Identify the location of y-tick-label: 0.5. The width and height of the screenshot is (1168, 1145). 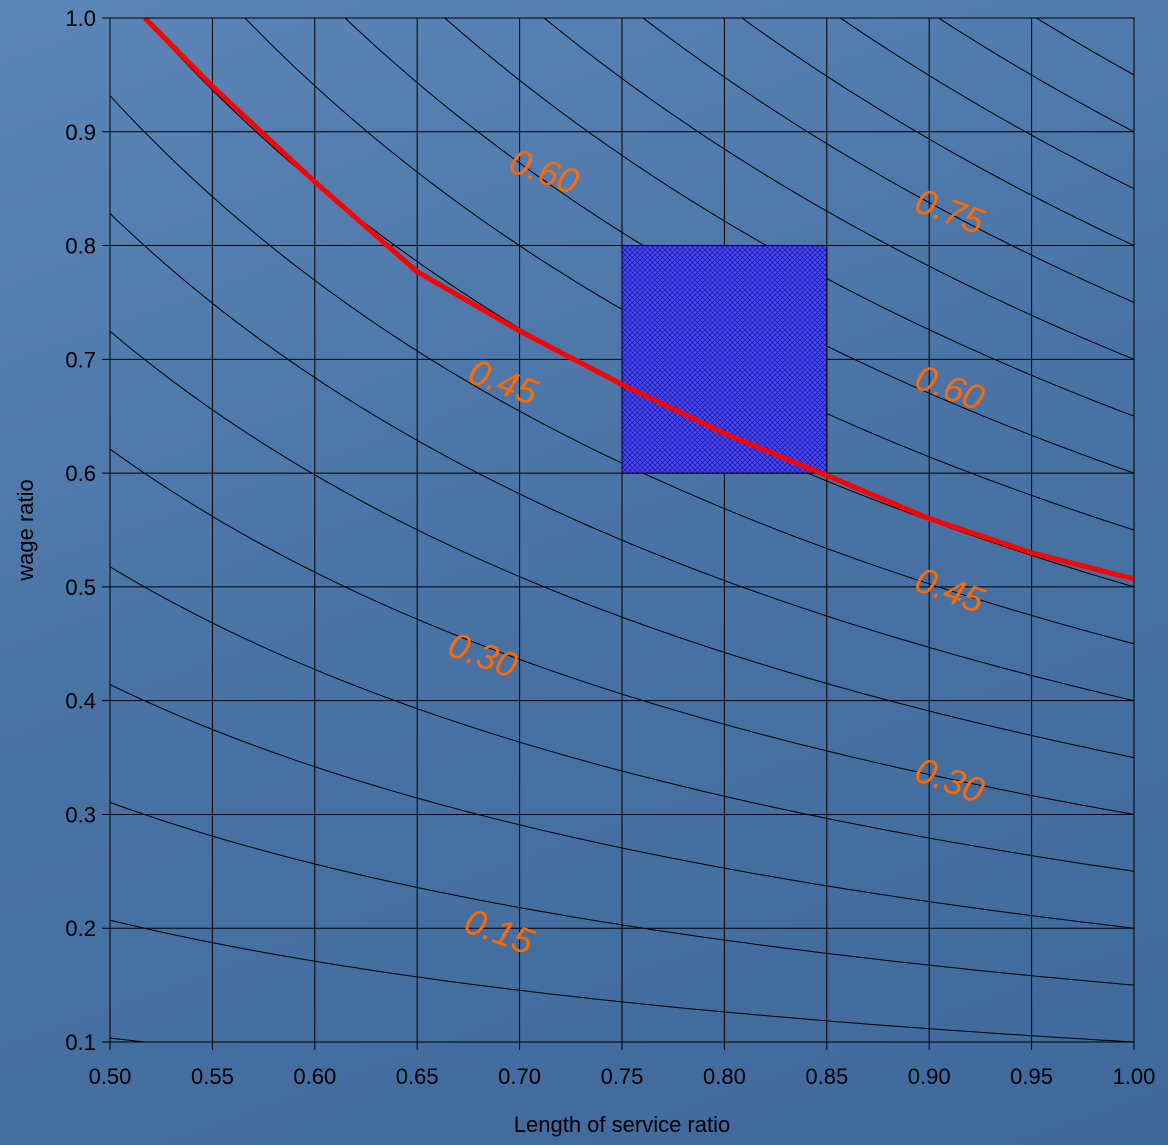
(80, 587).